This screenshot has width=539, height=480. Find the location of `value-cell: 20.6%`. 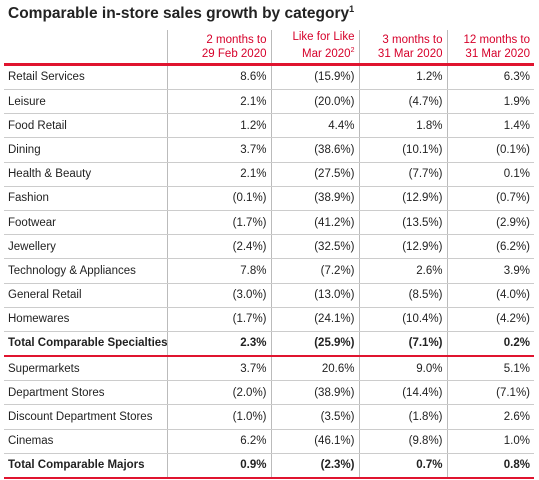

value-cell: 20.6% is located at coordinates (314, 369).